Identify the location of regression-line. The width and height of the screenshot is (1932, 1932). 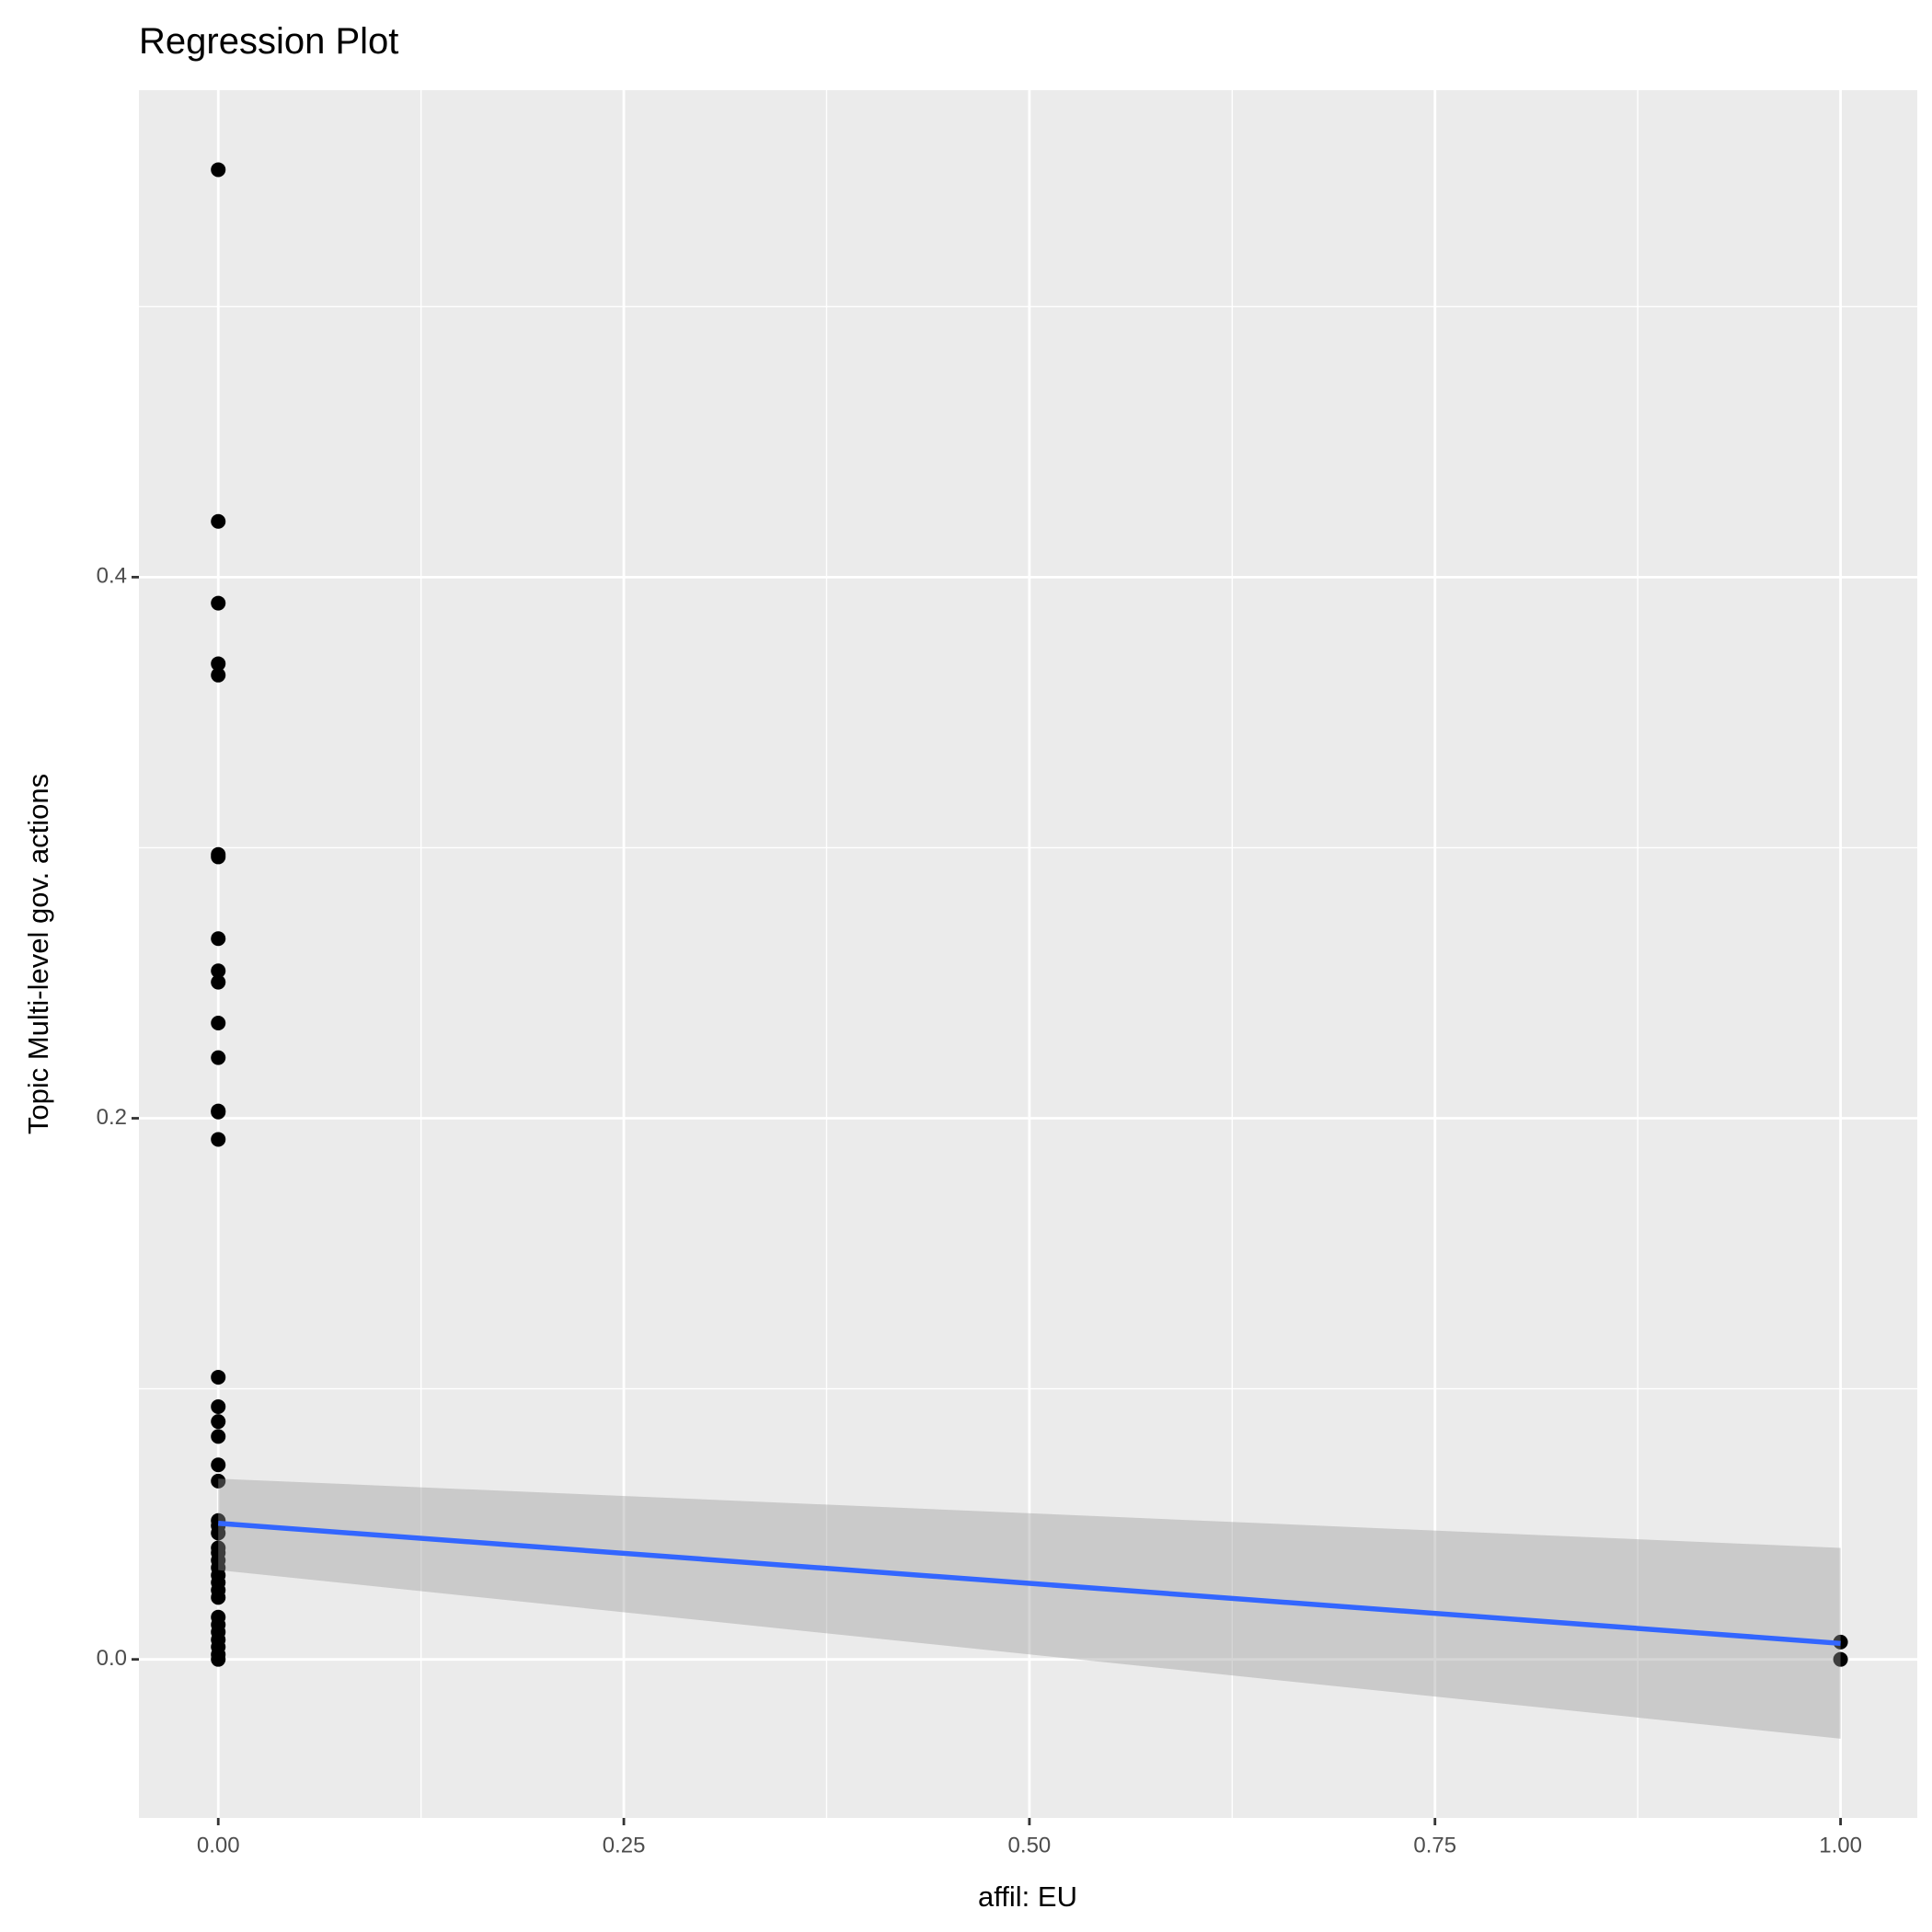
(1029, 1584).